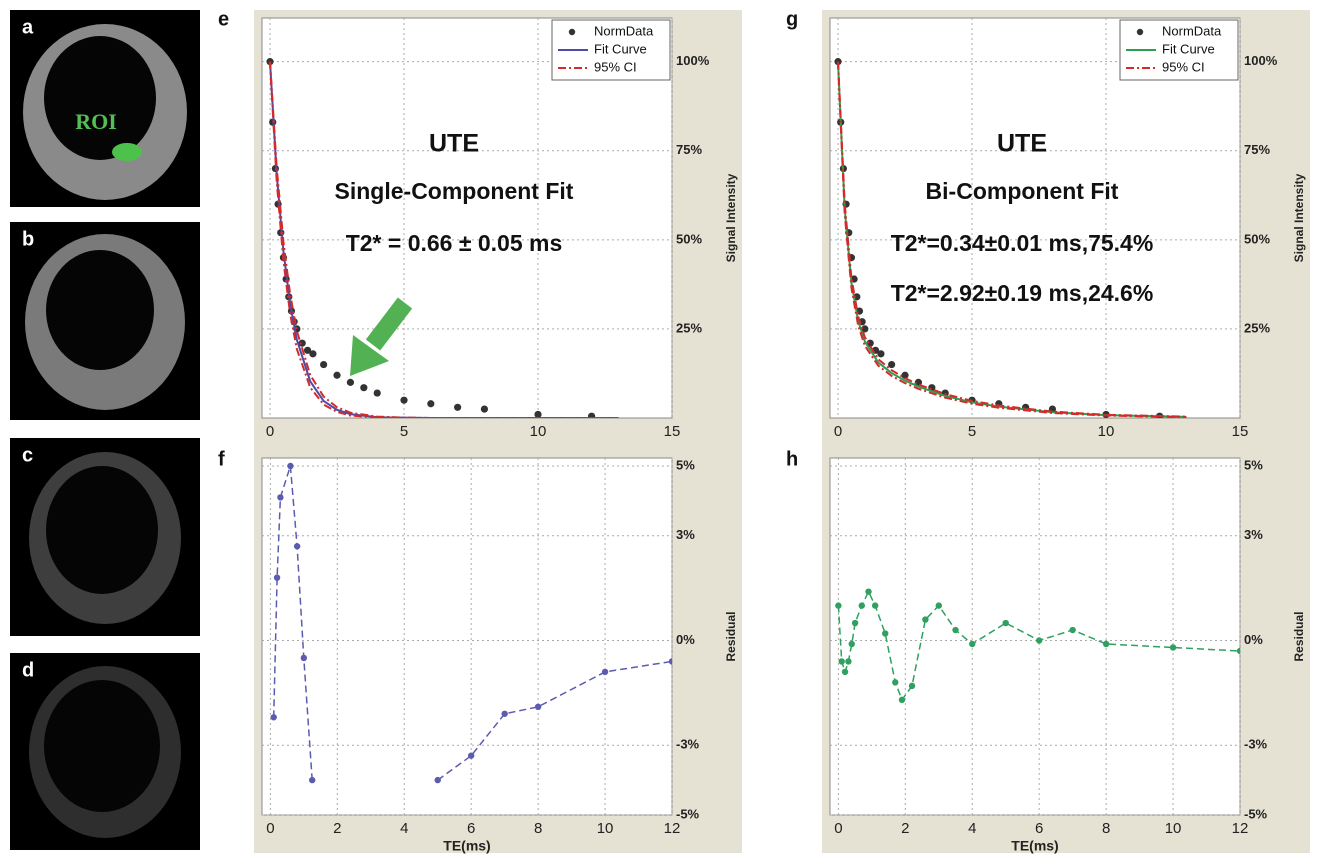 Image resolution: width=1323 pixels, height=860 pixels. What do you see at coordinates (100, 310) in the screenshot?
I see `marrow` at bounding box center [100, 310].